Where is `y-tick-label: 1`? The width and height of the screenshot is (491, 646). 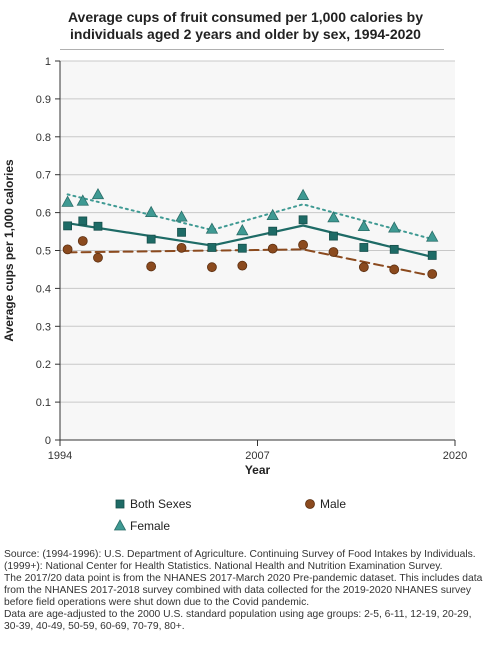 y-tick-label: 1 is located at coordinates (48, 62).